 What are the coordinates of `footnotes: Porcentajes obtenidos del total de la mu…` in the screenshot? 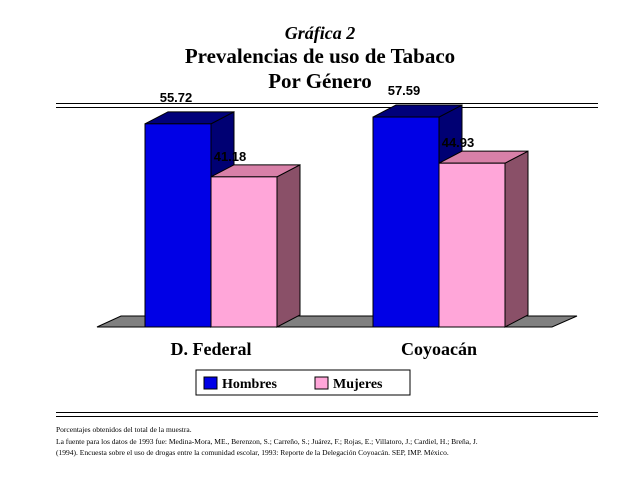 It's located at (326, 441).